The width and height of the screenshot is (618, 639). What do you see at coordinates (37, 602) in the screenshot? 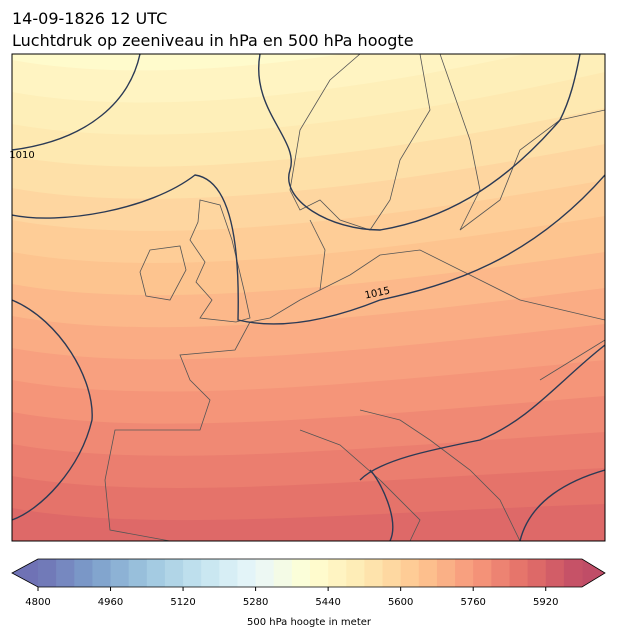
I see `colorbar-tick-label: 4800` at bounding box center [37, 602].